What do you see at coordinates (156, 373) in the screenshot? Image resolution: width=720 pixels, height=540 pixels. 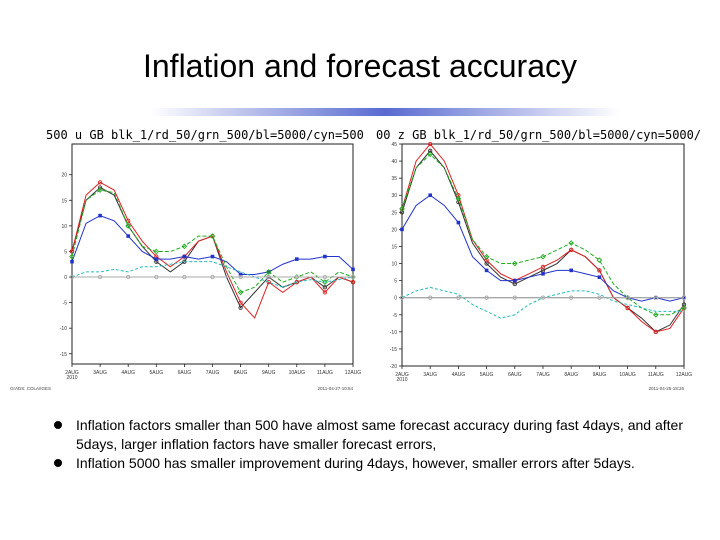 I see `x-tick-label: 5AUG` at bounding box center [156, 373].